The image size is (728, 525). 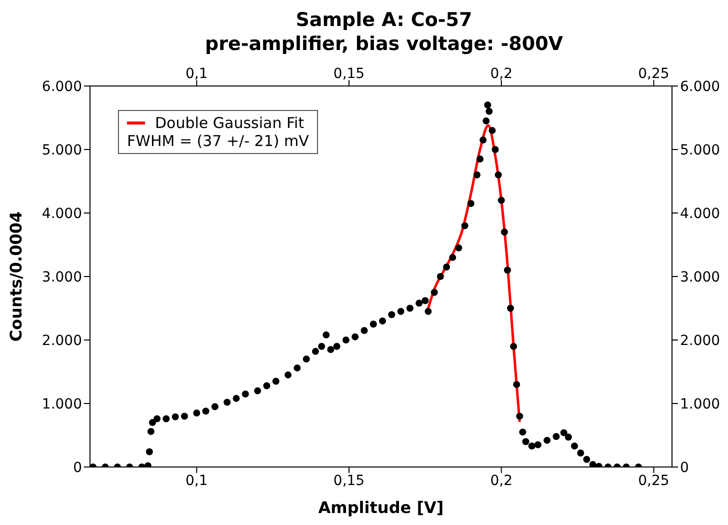 I want to click on y-axis-title: Counts/0.0004, so click(x=16, y=276).